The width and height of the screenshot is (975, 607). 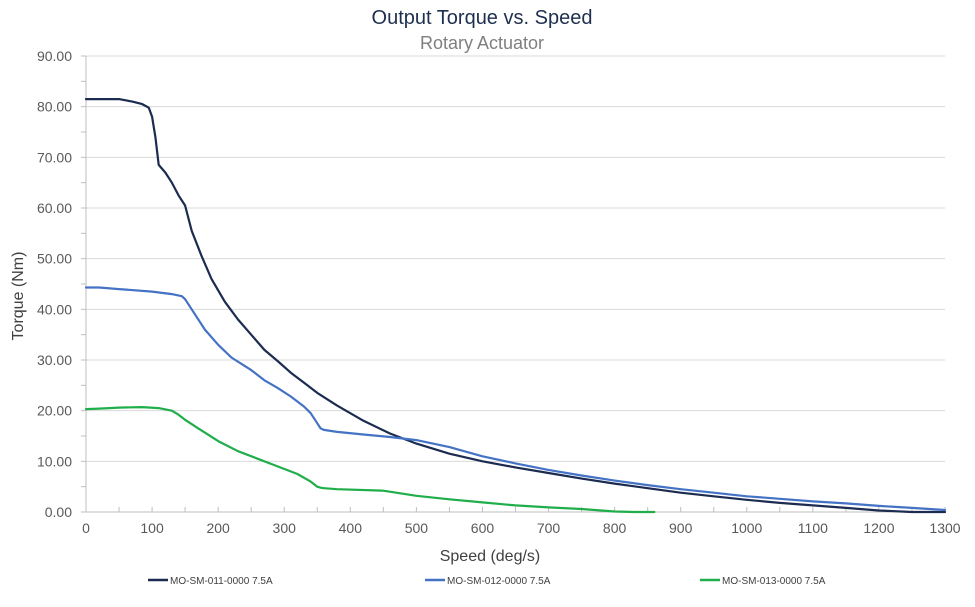 What do you see at coordinates (58, 512) in the screenshot?
I see `y-tick-label: 0.00` at bounding box center [58, 512].